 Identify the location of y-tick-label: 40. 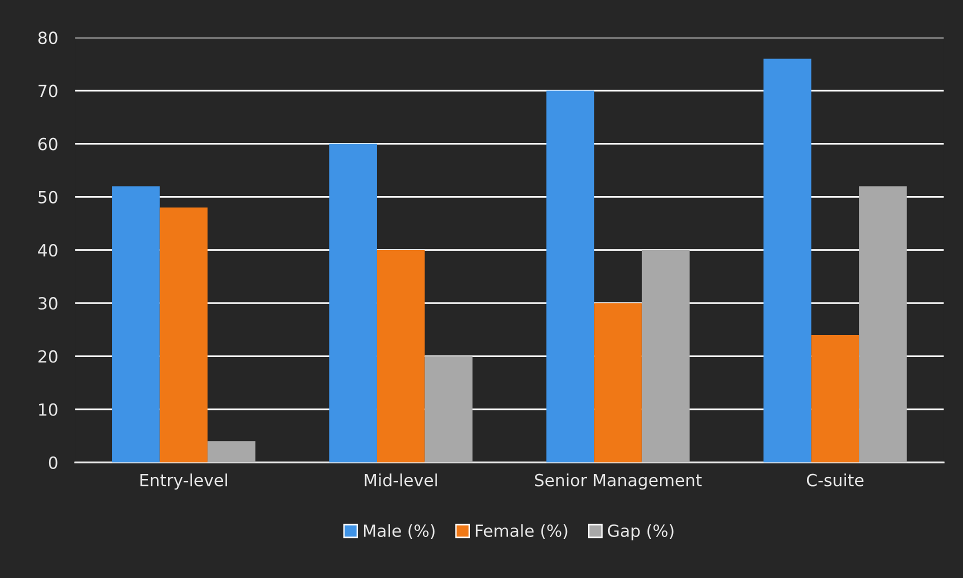
(48, 250).